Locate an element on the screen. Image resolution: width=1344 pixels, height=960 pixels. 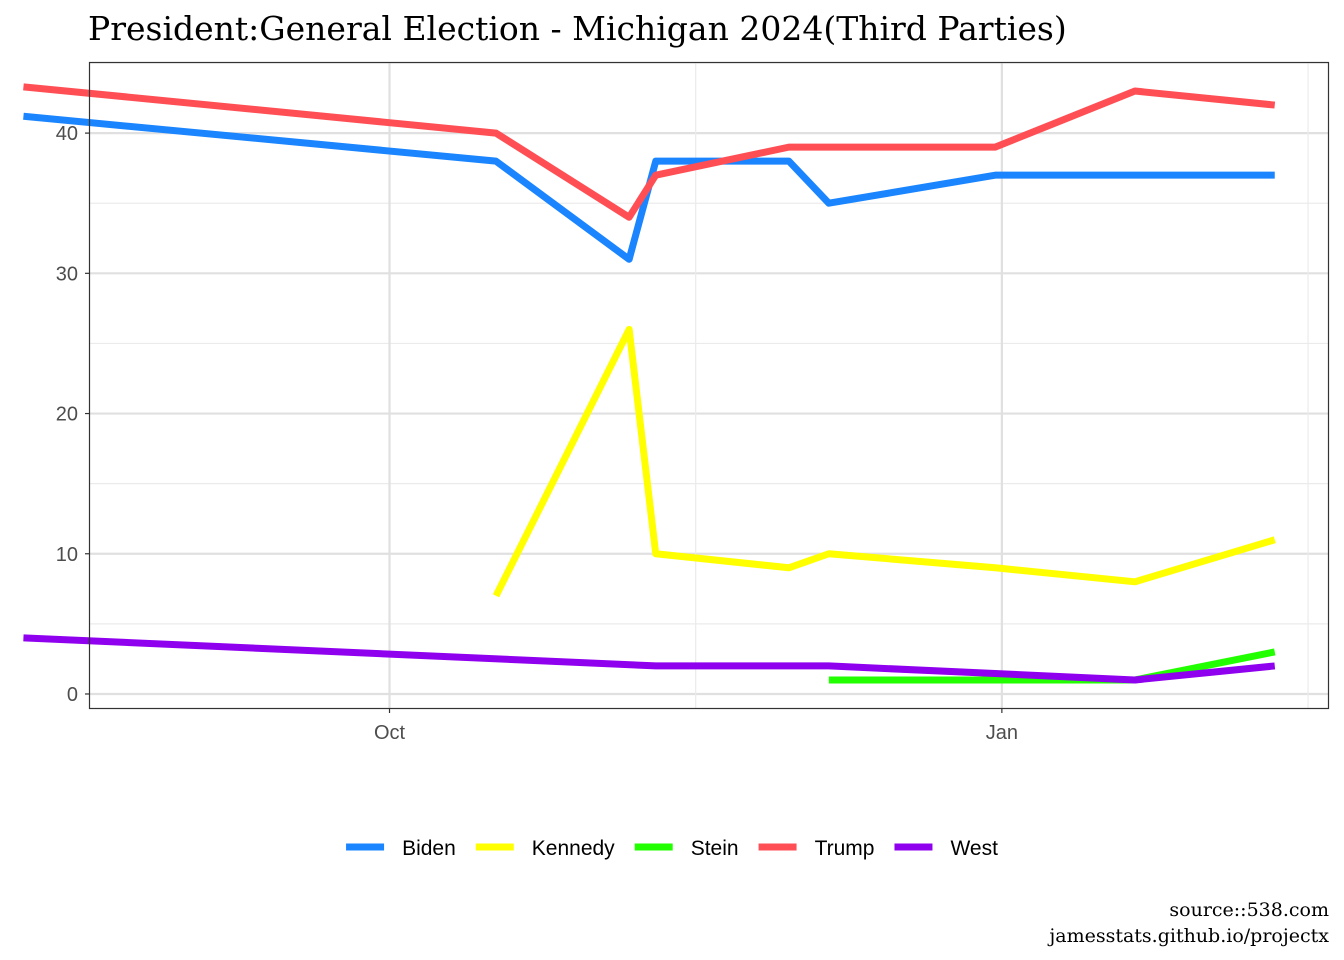
legend-label-biden: Biden is located at coordinates (429, 848).